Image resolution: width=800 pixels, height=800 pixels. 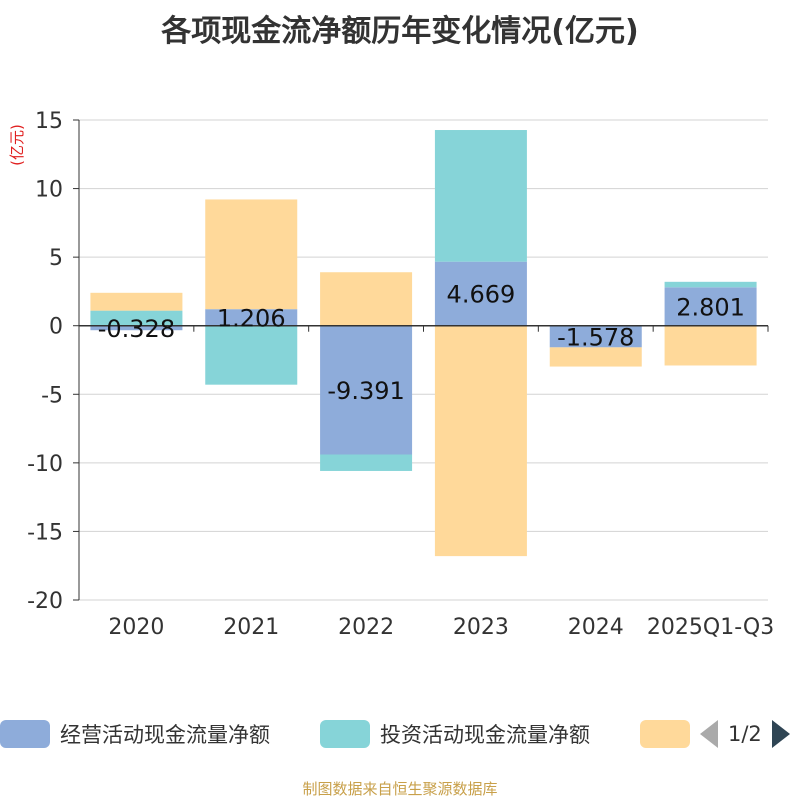 I want to click on bar-series1-2020, so click(x=136, y=328).